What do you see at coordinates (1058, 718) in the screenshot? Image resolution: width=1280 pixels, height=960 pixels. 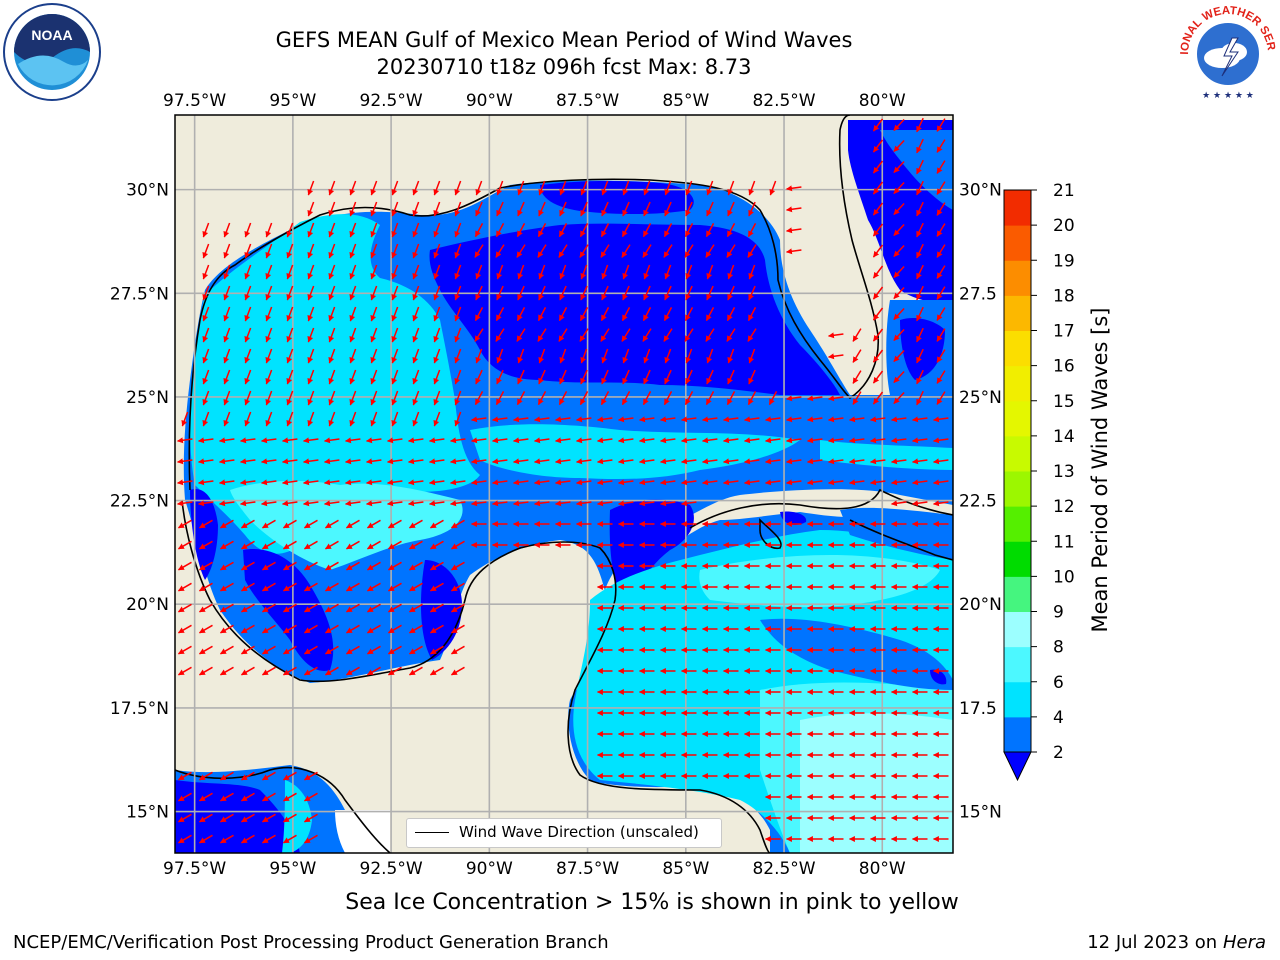 I see `colorbar-tick-label: 4` at bounding box center [1058, 718].